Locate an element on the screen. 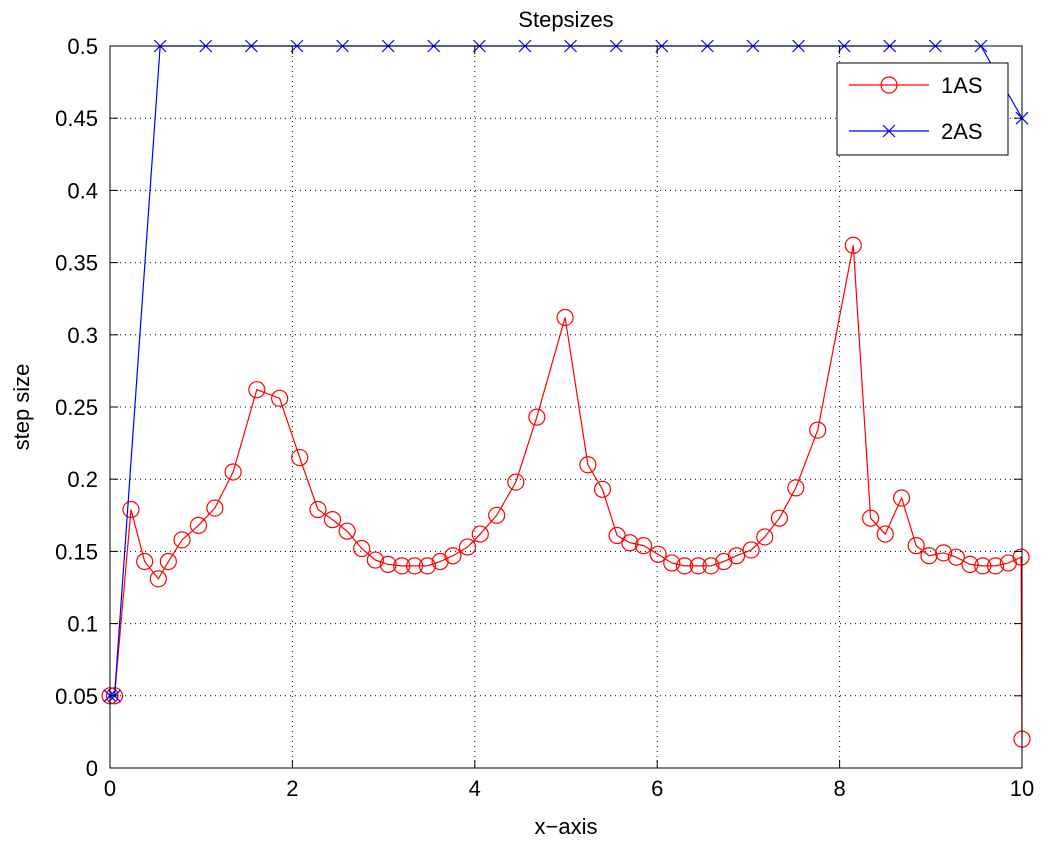 This screenshot has width=1053, height=843. y-tick-label: 0 is located at coordinates (92, 768).